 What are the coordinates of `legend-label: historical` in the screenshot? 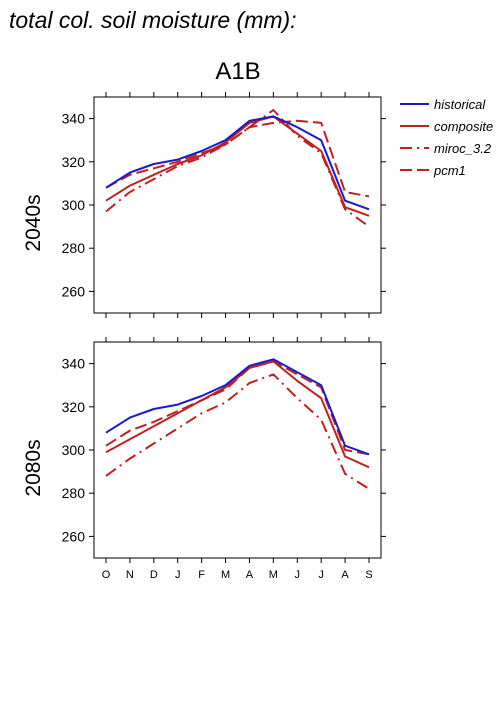 It's located at (460, 104).